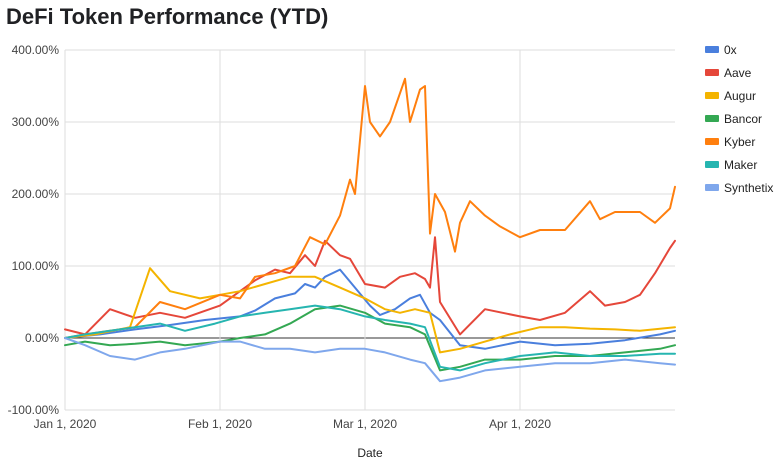 The image size is (776, 462). What do you see at coordinates (370, 453) in the screenshot?
I see `x-axis-label: Date` at bounding box center [370, 453].